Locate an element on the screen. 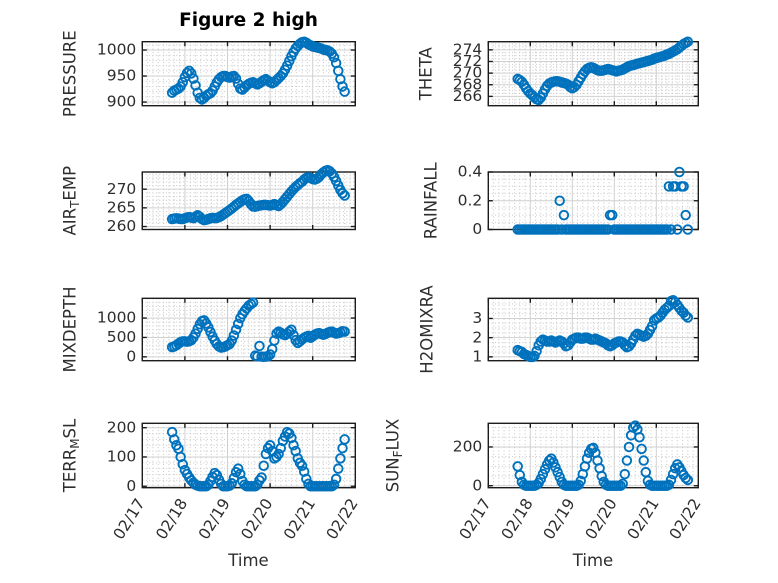 This screenshot has width=778, height=583. y-tick-label: 268 is located at coordinates (468, 84).